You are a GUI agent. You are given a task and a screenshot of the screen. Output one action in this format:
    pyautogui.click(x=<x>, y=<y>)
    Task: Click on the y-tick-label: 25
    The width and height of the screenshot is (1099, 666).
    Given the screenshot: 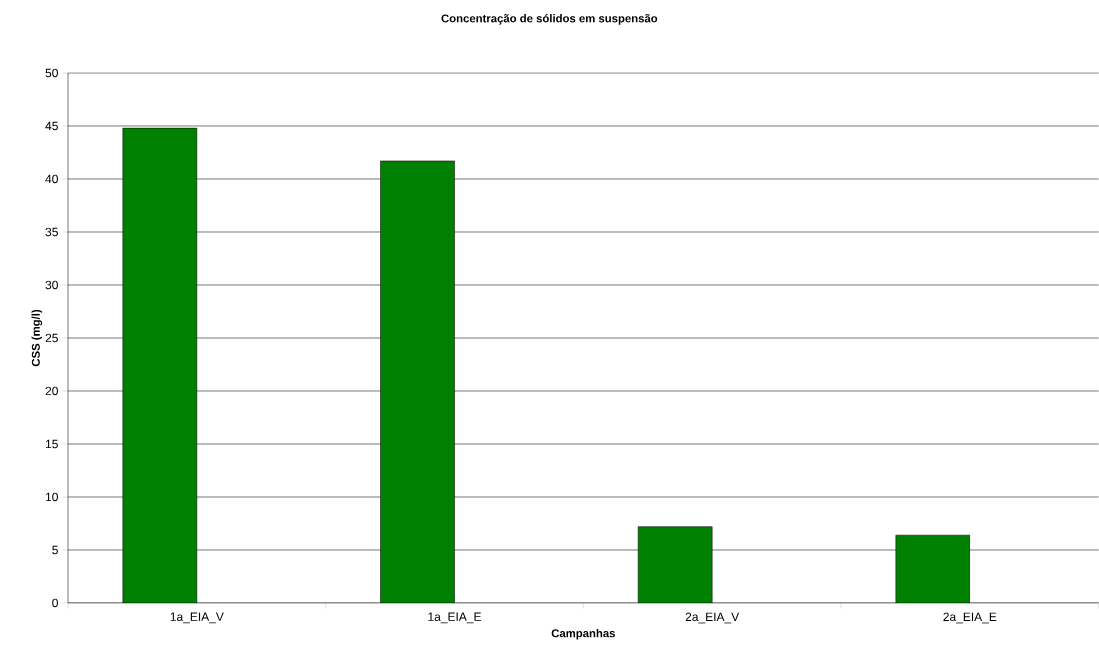 What is the action you would take?
    pyautogui.click(x=51, y=338)
    